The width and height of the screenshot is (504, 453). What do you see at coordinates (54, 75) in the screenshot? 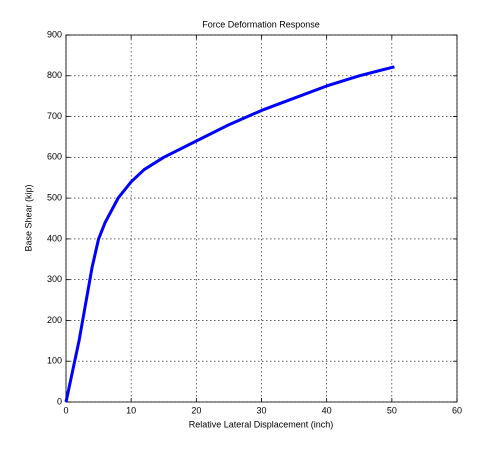
I see `y-tick-label: 800` at bounding box center [54, 75].